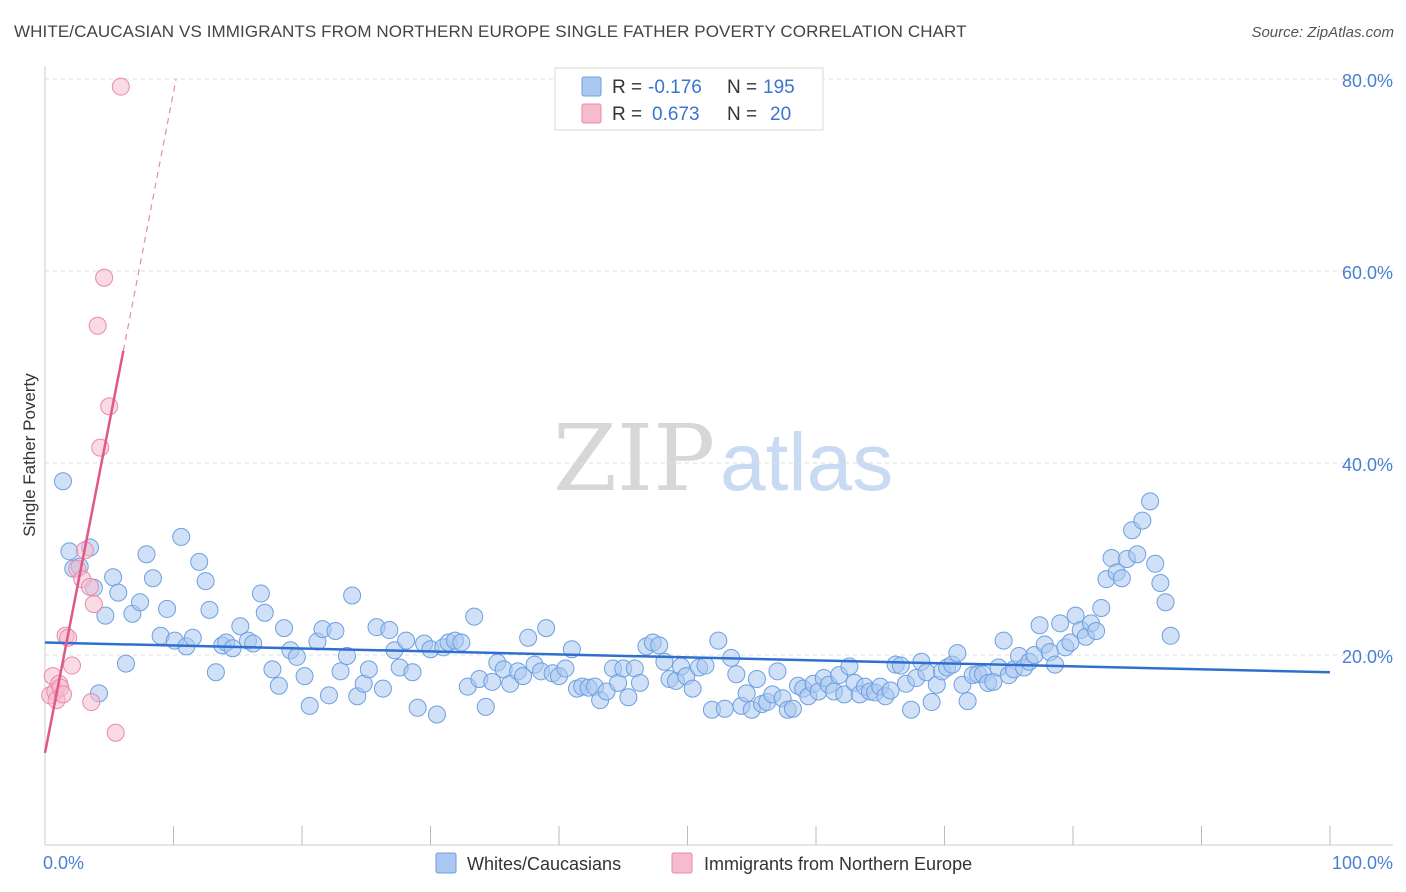 The width and height of the screenshot is (1406, 892). Describe the element at coordinates (689, 99) in the screenshot. I see `legend: R = -0.176 N = 195 R = 0.673 N = 20` at that location.